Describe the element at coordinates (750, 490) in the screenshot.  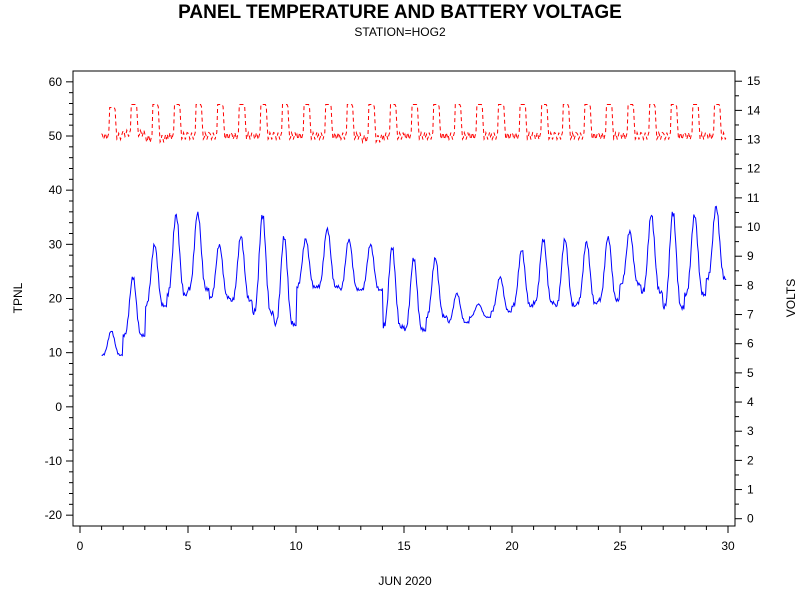
I see `right-tick-label: 1` at that location.